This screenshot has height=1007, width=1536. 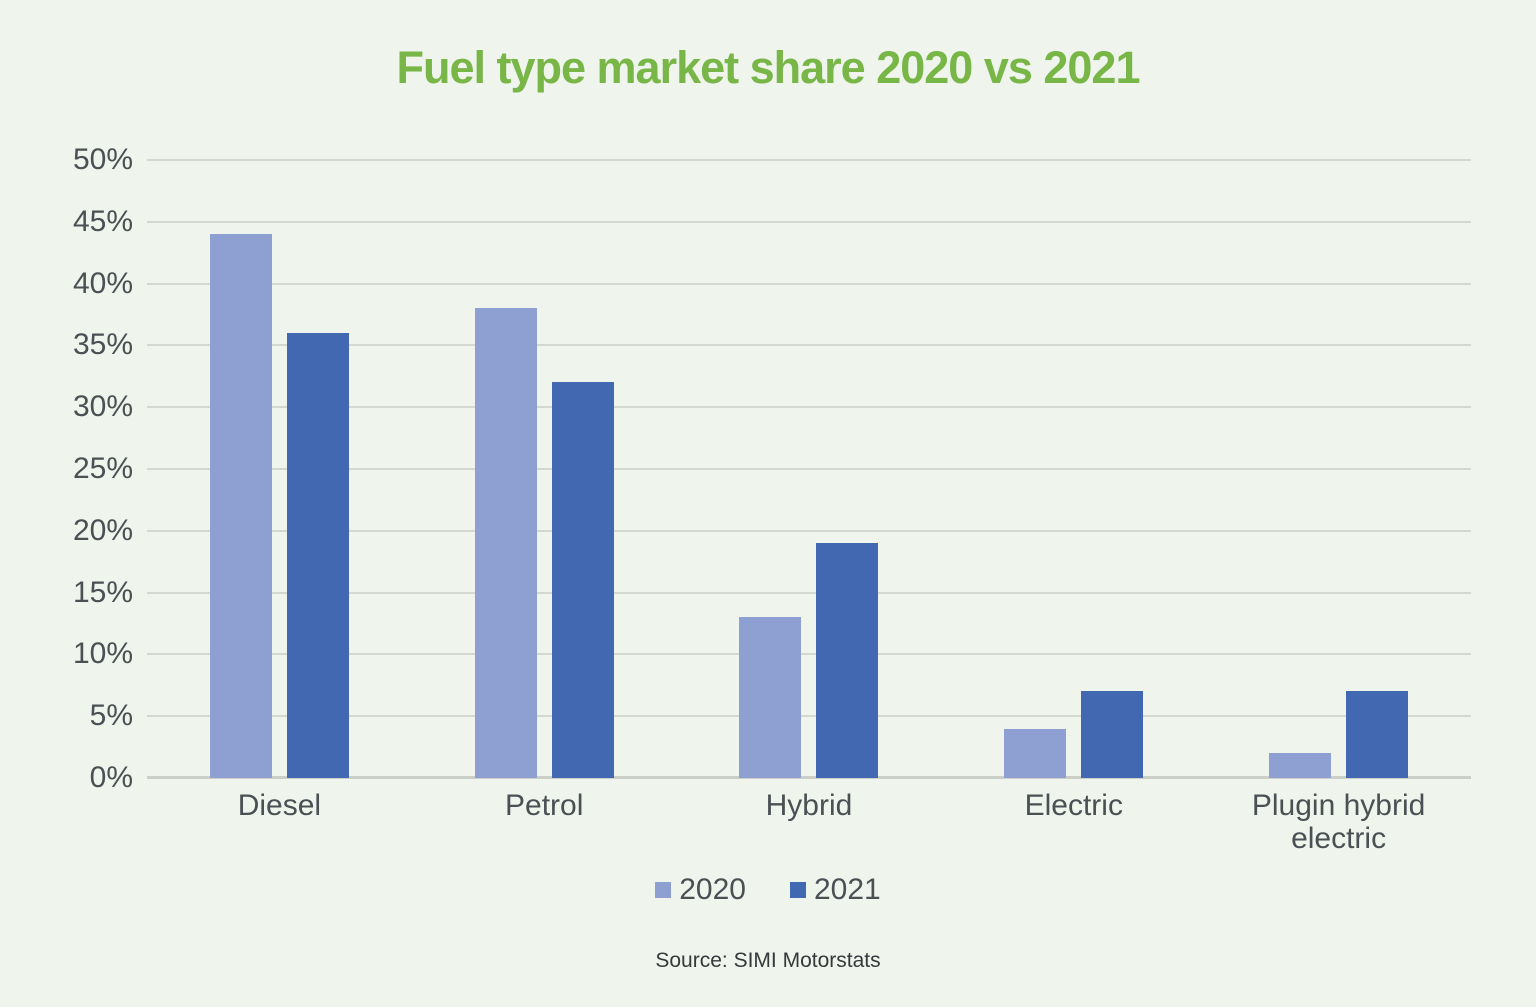 What do you see at coordinates (317, 555) in the screenshot?
I see `bar-2021-diesel` at bounding box center [317, 555].